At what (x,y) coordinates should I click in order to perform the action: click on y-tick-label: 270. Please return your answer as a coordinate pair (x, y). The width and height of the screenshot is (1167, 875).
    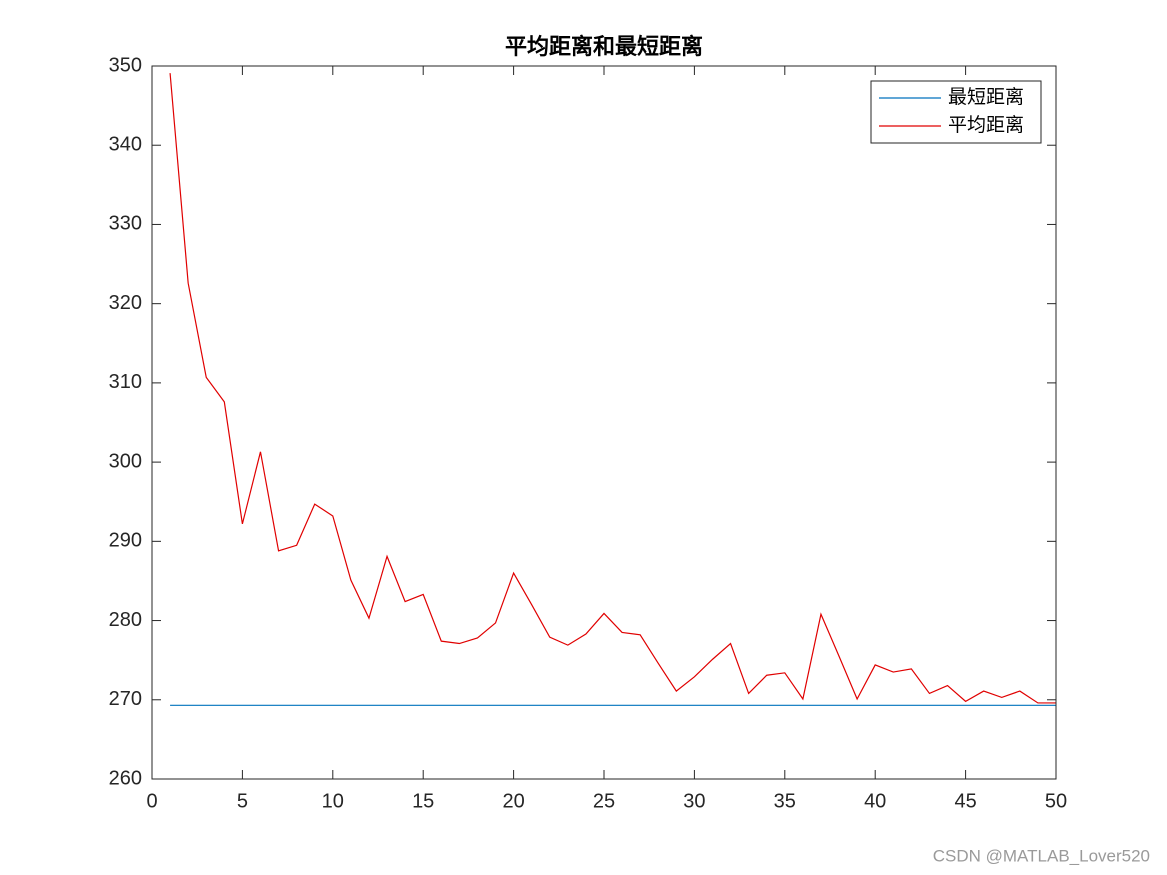
    Looking at the image, I should click on (125, 699).